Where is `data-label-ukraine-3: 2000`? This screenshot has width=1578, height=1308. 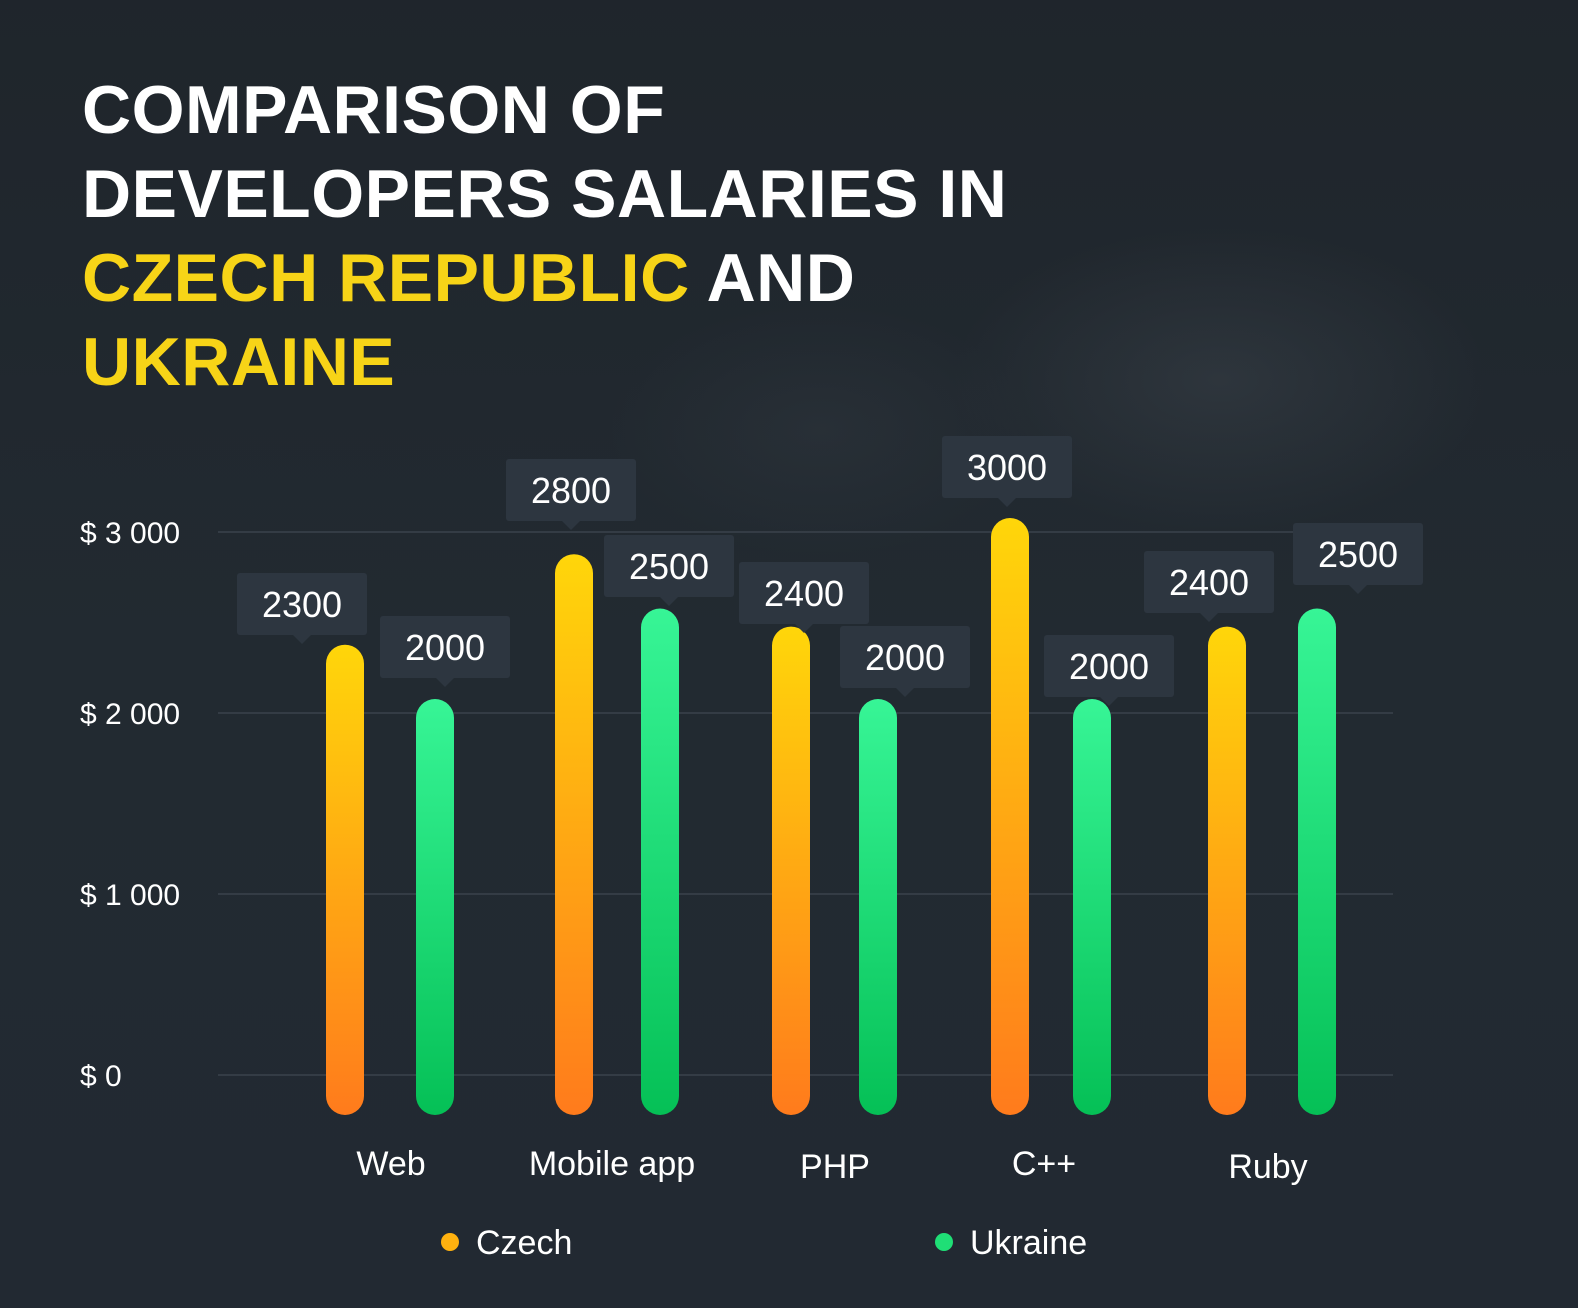 data-label-ukraine-3: 2000 is located at coordinates (1109, 670).